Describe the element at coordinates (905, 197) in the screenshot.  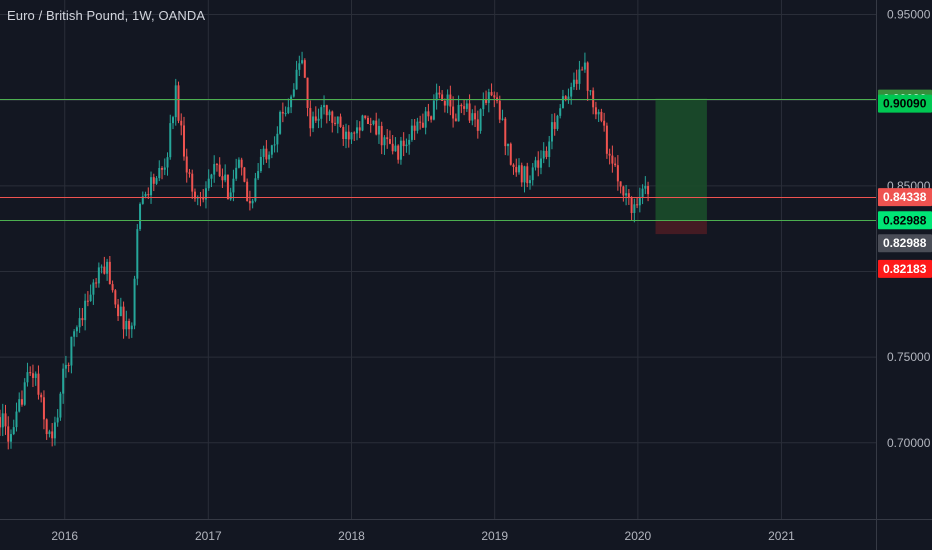
I see `price-badge-label: 0.84338` at that location.